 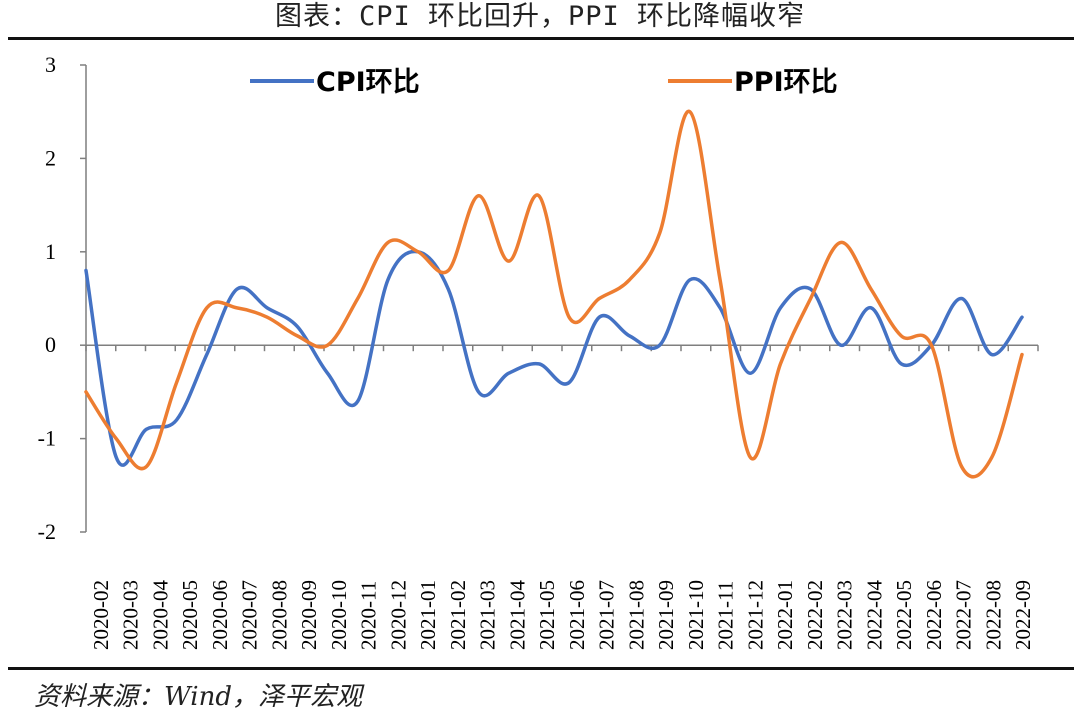 What do you see at coordinates (50, 64) in the screenshot?
I see `y-tick-label: 3` at bounding box center [50, 64].